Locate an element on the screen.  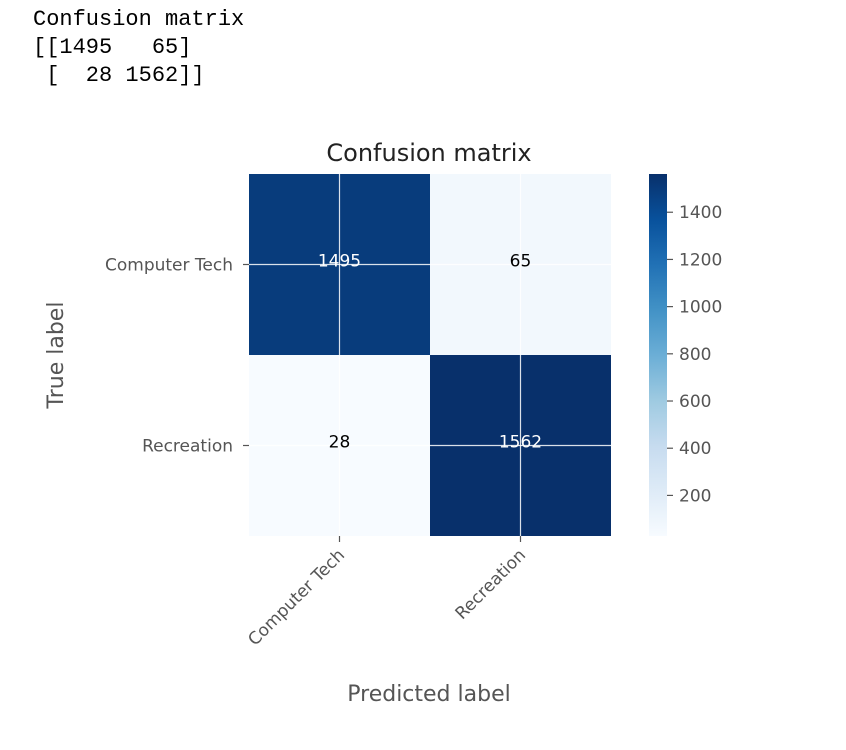
x-axis-label: Predicted label is located at coordinates (428, 694).